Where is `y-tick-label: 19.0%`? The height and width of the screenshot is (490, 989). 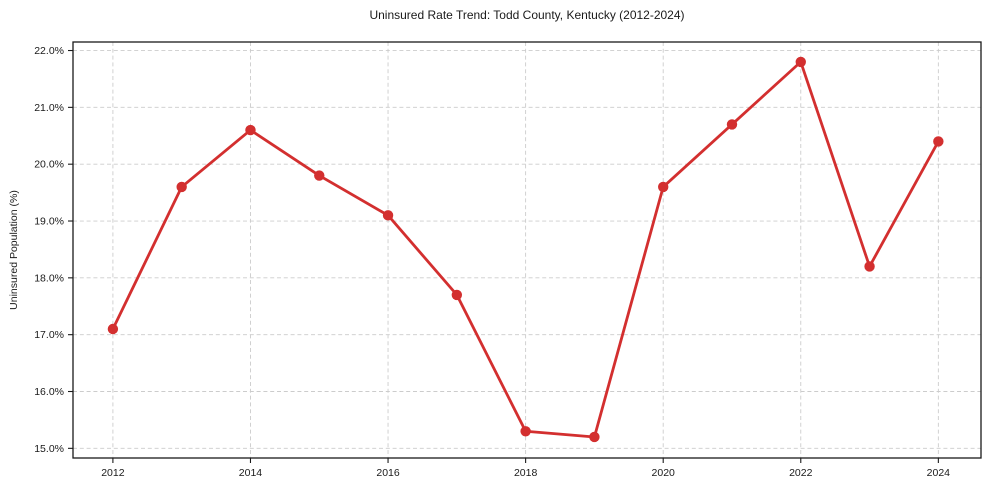
y-tick-label: 19.0% is located at coordinates (49, 222).